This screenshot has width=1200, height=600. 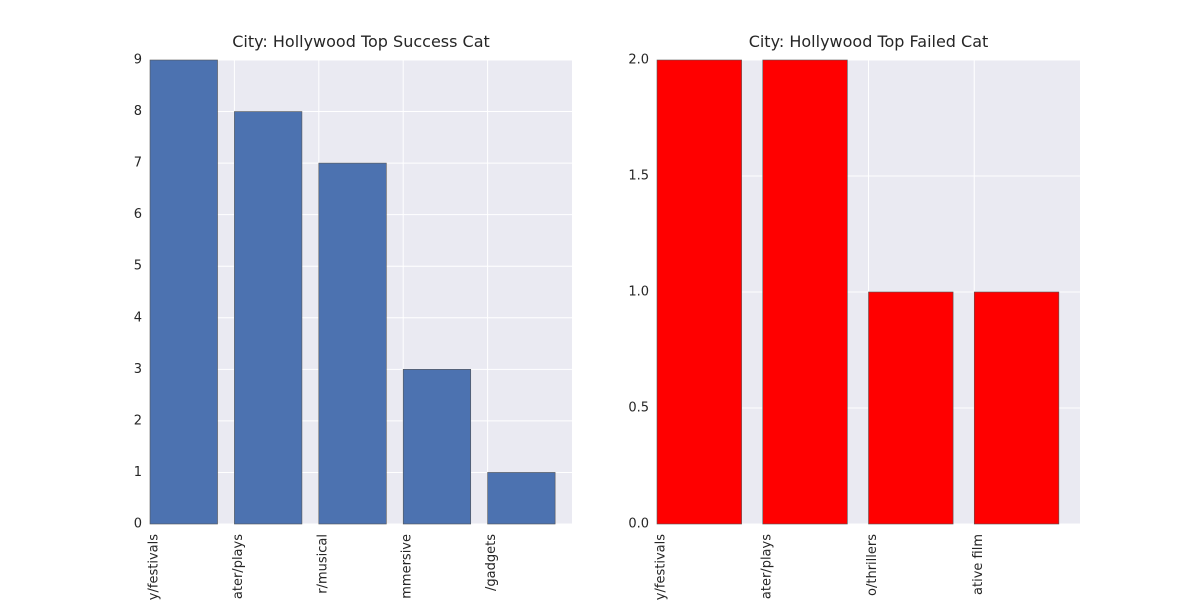 I want to click on y-tick-label: 6, so click(x=138, y=214).